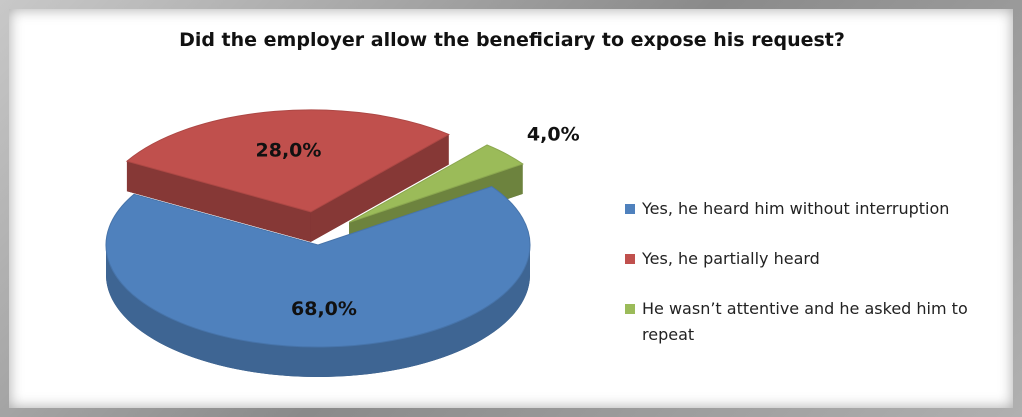 The height and width of the screenshot is (417, 1022). Describe the element at coordinates (289, 151) in the screenshot. I see `data-label: 28,0%` at that location.